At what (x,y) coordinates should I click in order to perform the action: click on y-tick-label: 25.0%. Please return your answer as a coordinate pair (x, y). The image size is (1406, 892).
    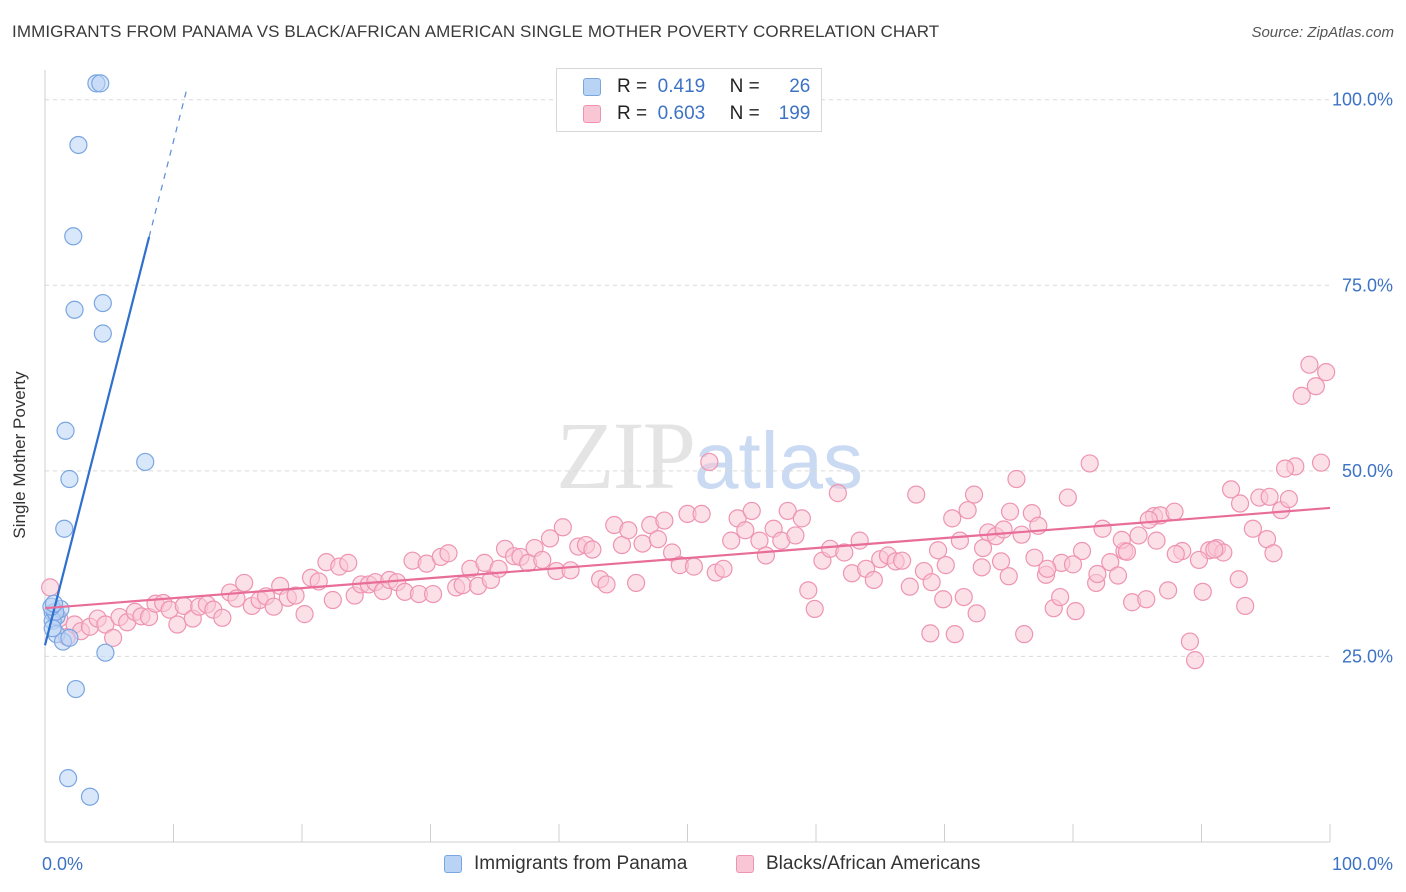
    Looking at the image, I should click on (1367, 656).